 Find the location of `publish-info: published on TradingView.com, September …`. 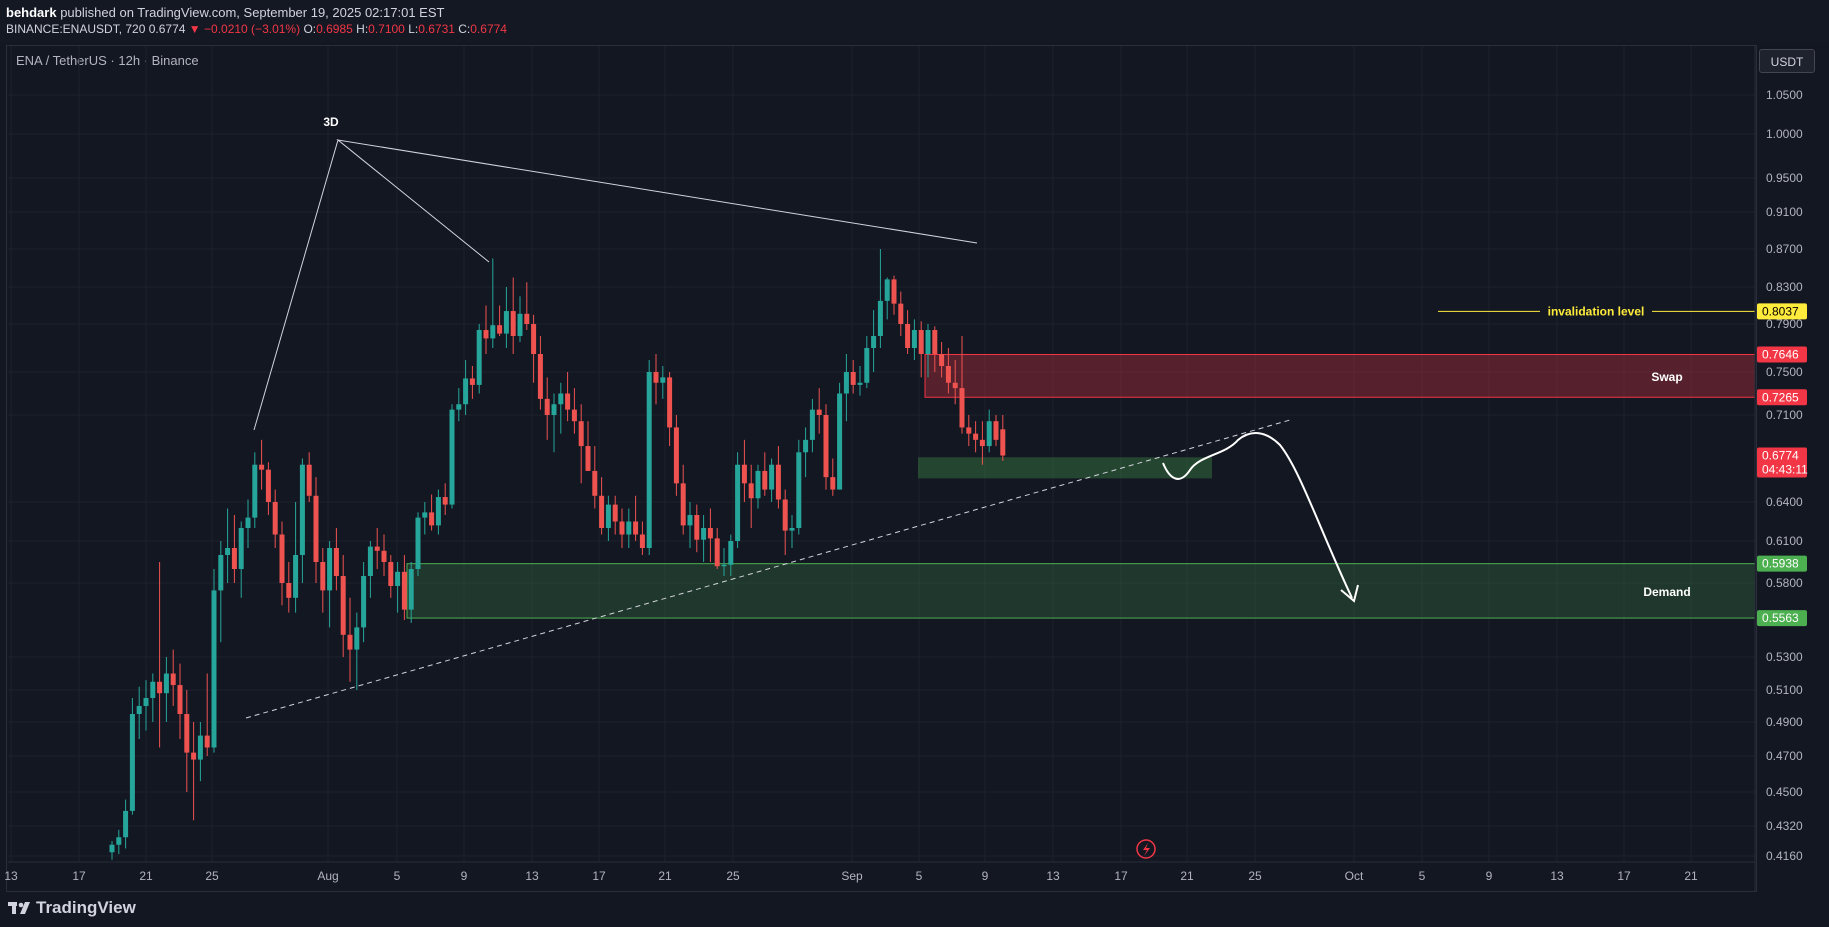

publish-info: published on TradingView.com, September … is located at coordinates (252, 12).